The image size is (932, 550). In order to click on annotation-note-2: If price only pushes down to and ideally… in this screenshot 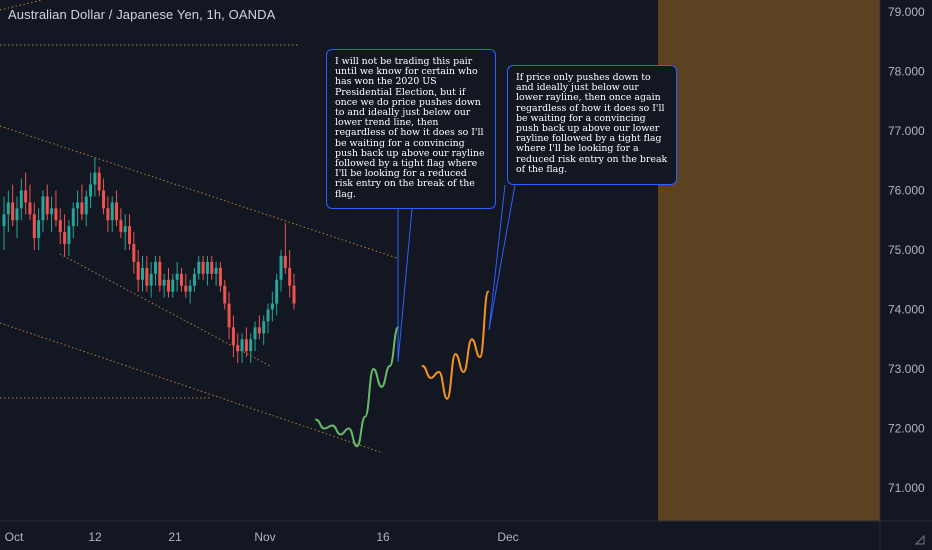, I will do `click(592, 125)`.